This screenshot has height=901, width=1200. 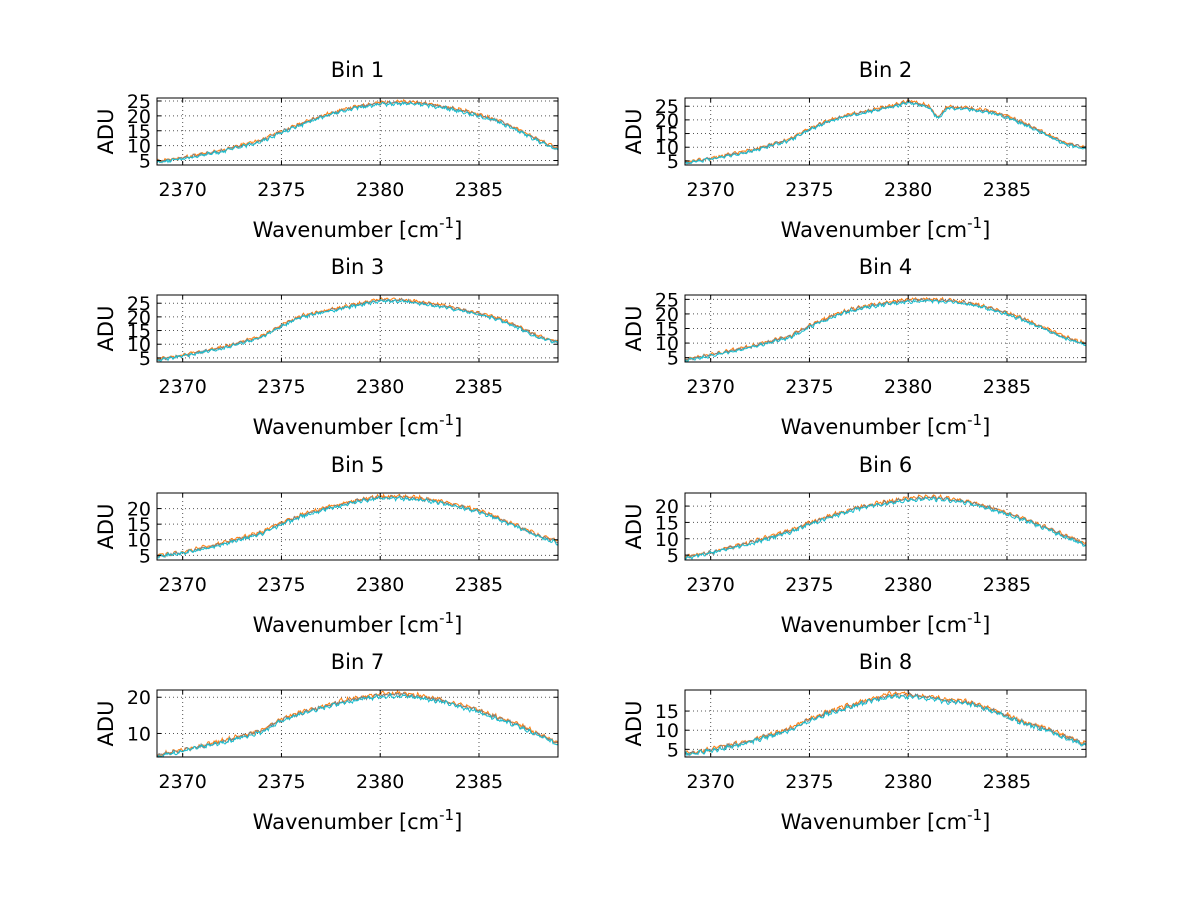 What do you see at coordinates (358, 662) in the screenshot?
I see `subplot-title: Bin 7` at bounding box center [358, 662].